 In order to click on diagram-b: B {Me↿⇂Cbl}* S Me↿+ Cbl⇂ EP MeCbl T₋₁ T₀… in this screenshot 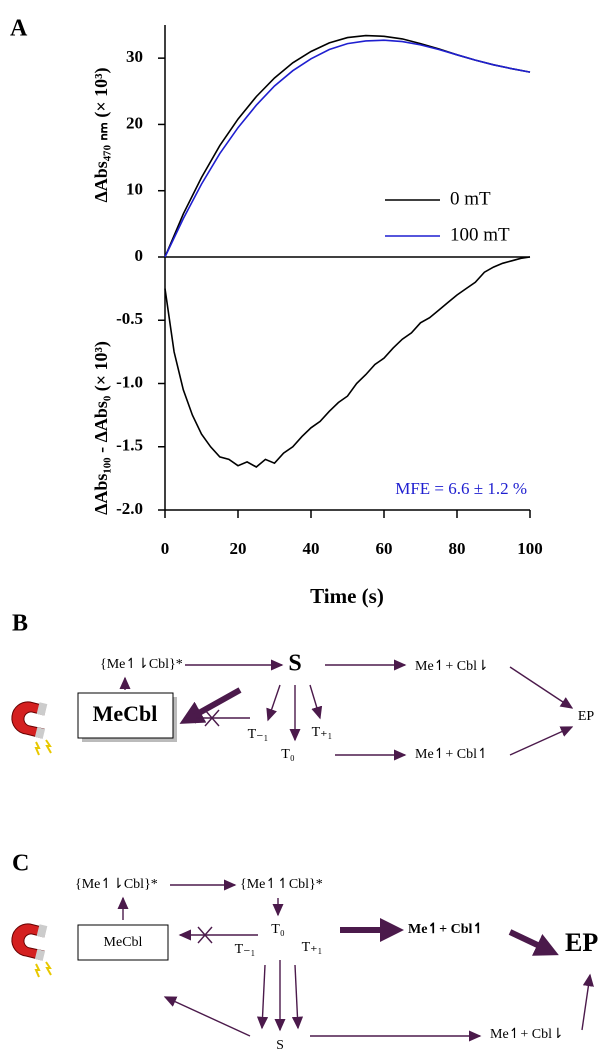, I will do `click(302, 686)`.